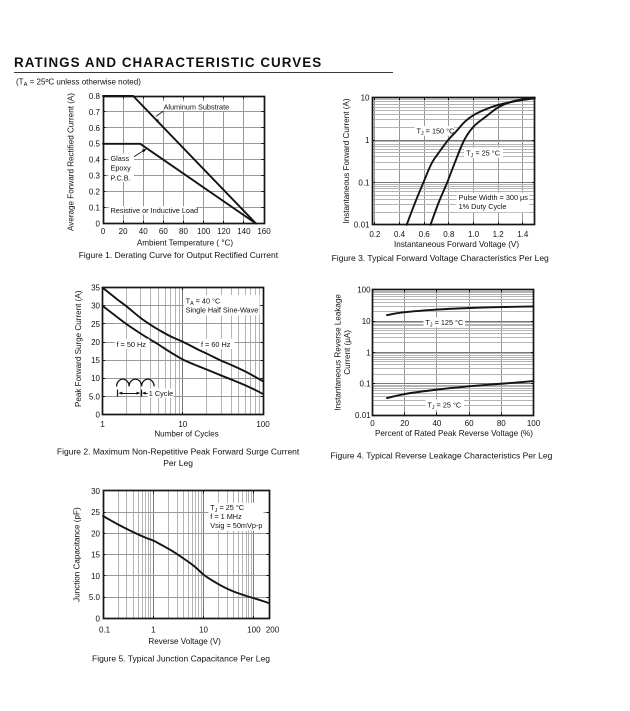  I want to click on svg-text: 0.5, so click(95, 144).